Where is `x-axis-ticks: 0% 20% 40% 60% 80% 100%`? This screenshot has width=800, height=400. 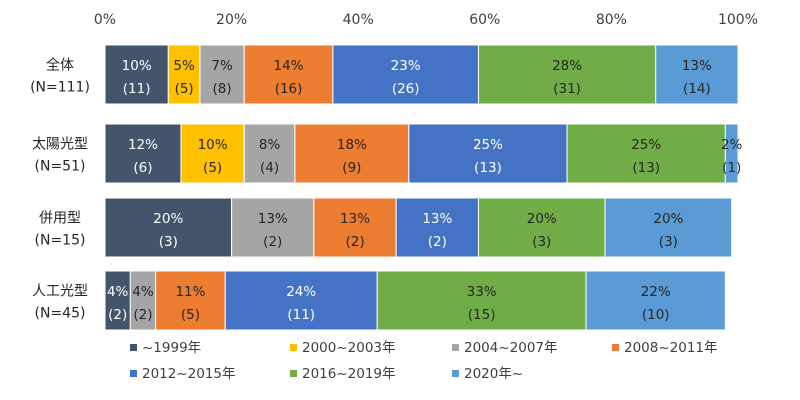 x-axis-ticks: 0% 20% 40% 60% 80% 100% is located at coordinates (426, 20).